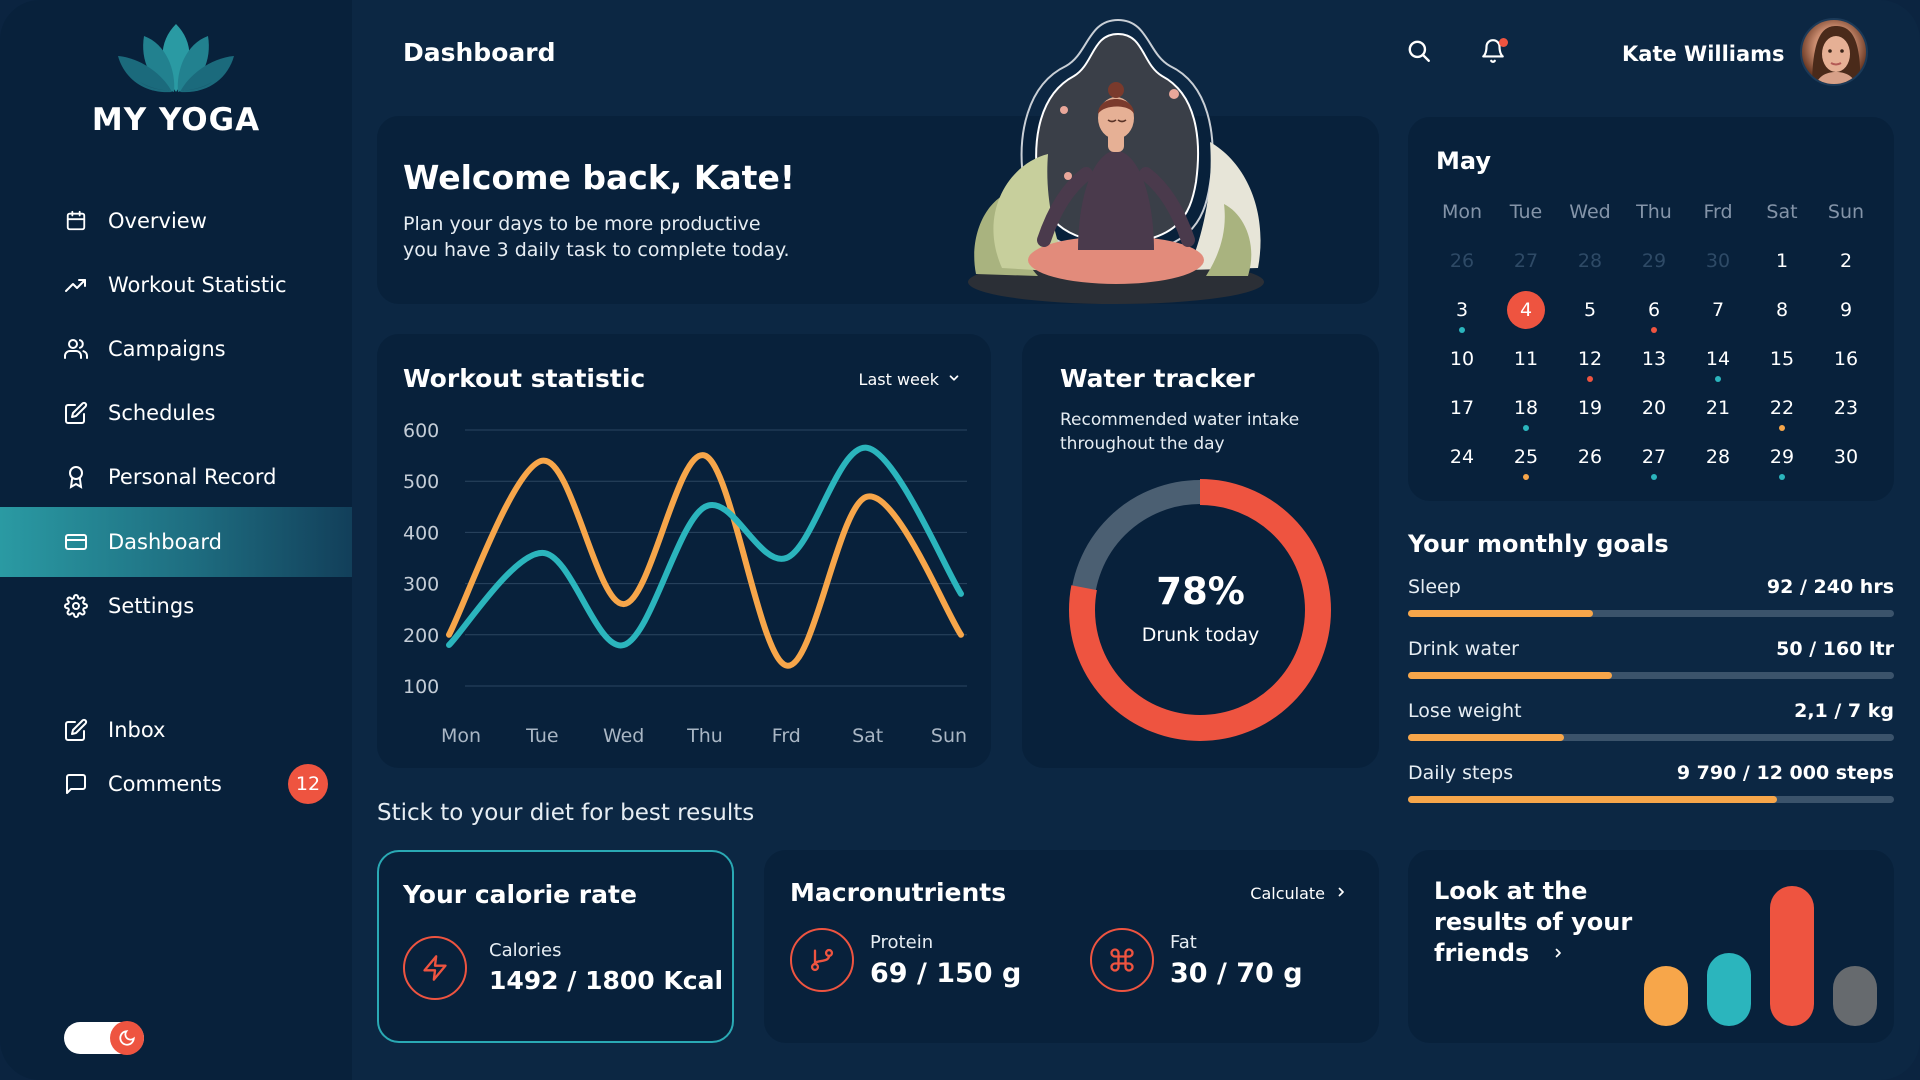 Image resolution: width=1920 pixels, height=1080 pixels. What do you see at coordinates (1287, 893) in the screenshot?
I see `calculate-label: Calculate` at bounding box center [1287, 893].